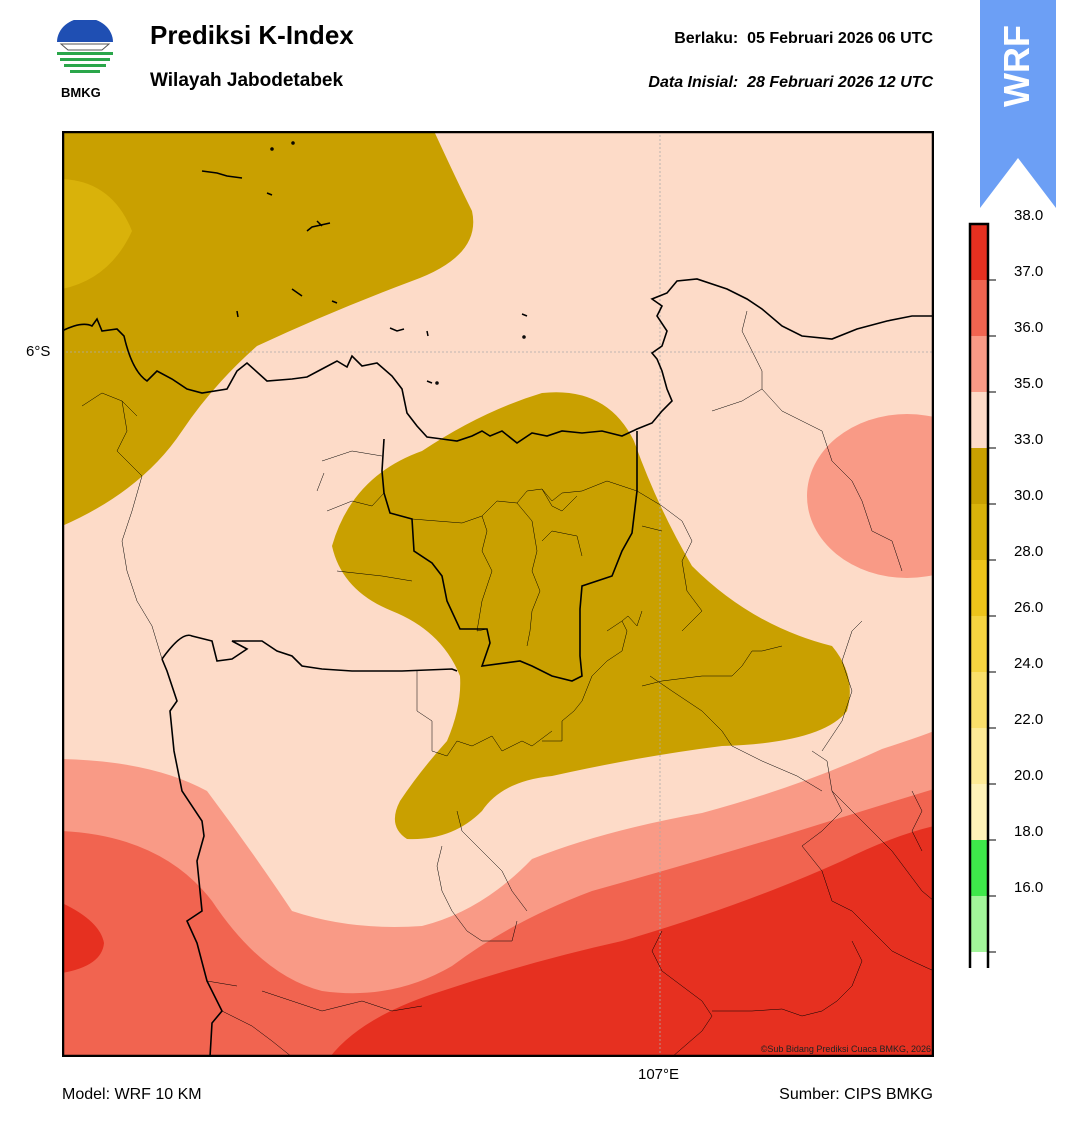  I want to click on colorbar-label: 18.0, so click(1029, 831).